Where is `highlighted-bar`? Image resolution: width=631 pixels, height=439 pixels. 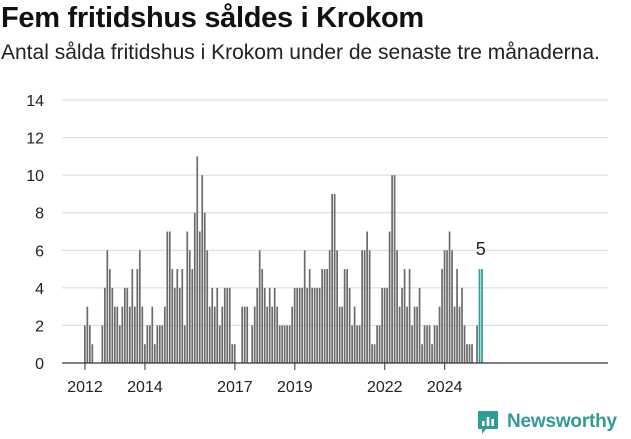
highlighted-bar is located at coordinates (479, 316).